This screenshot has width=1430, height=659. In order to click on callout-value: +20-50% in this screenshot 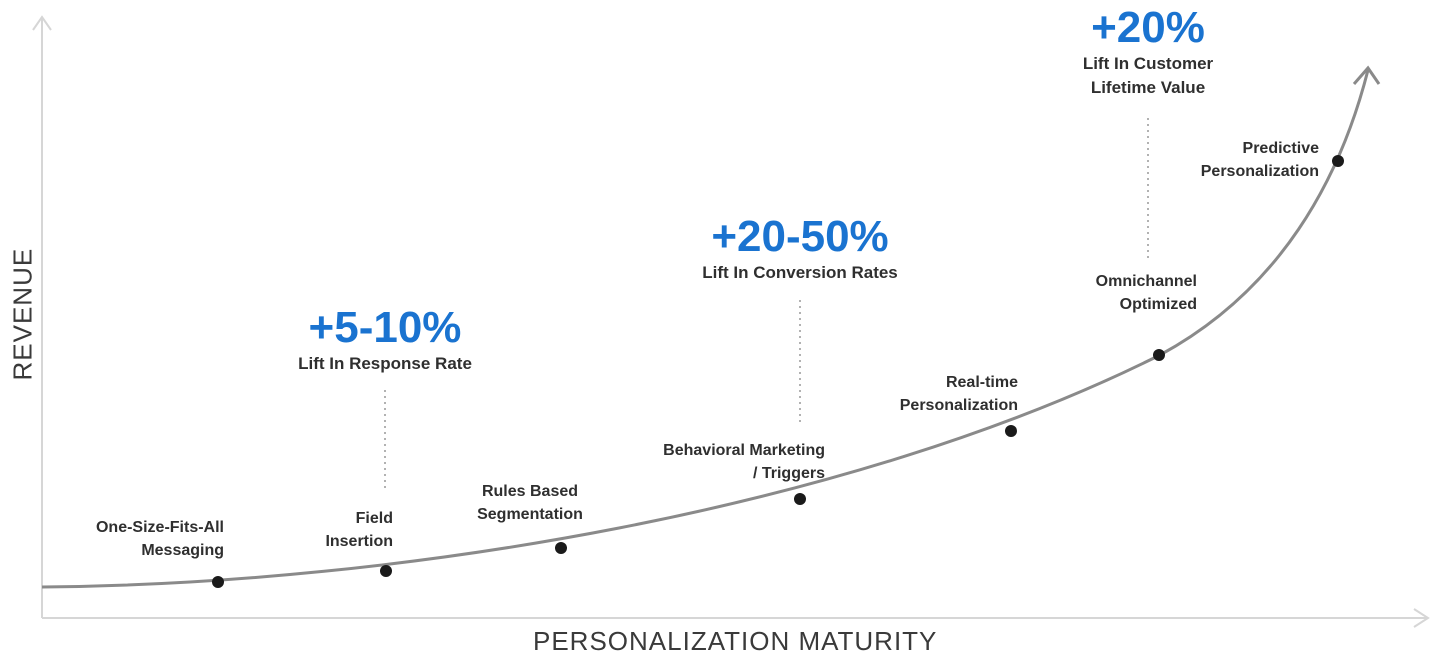, I will do `click(800, 236)`.